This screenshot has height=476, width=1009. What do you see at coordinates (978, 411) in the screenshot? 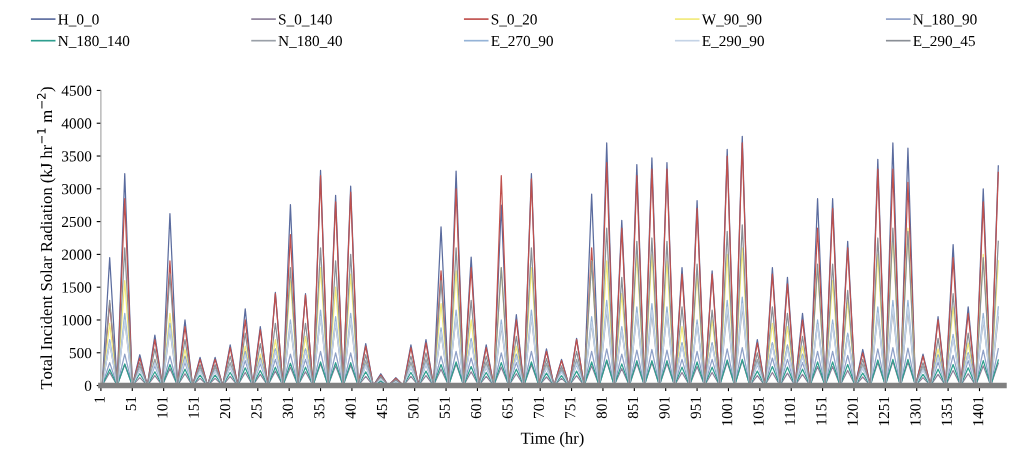
I see `x-tick-label: 1401` at bounding box center [978, 411].